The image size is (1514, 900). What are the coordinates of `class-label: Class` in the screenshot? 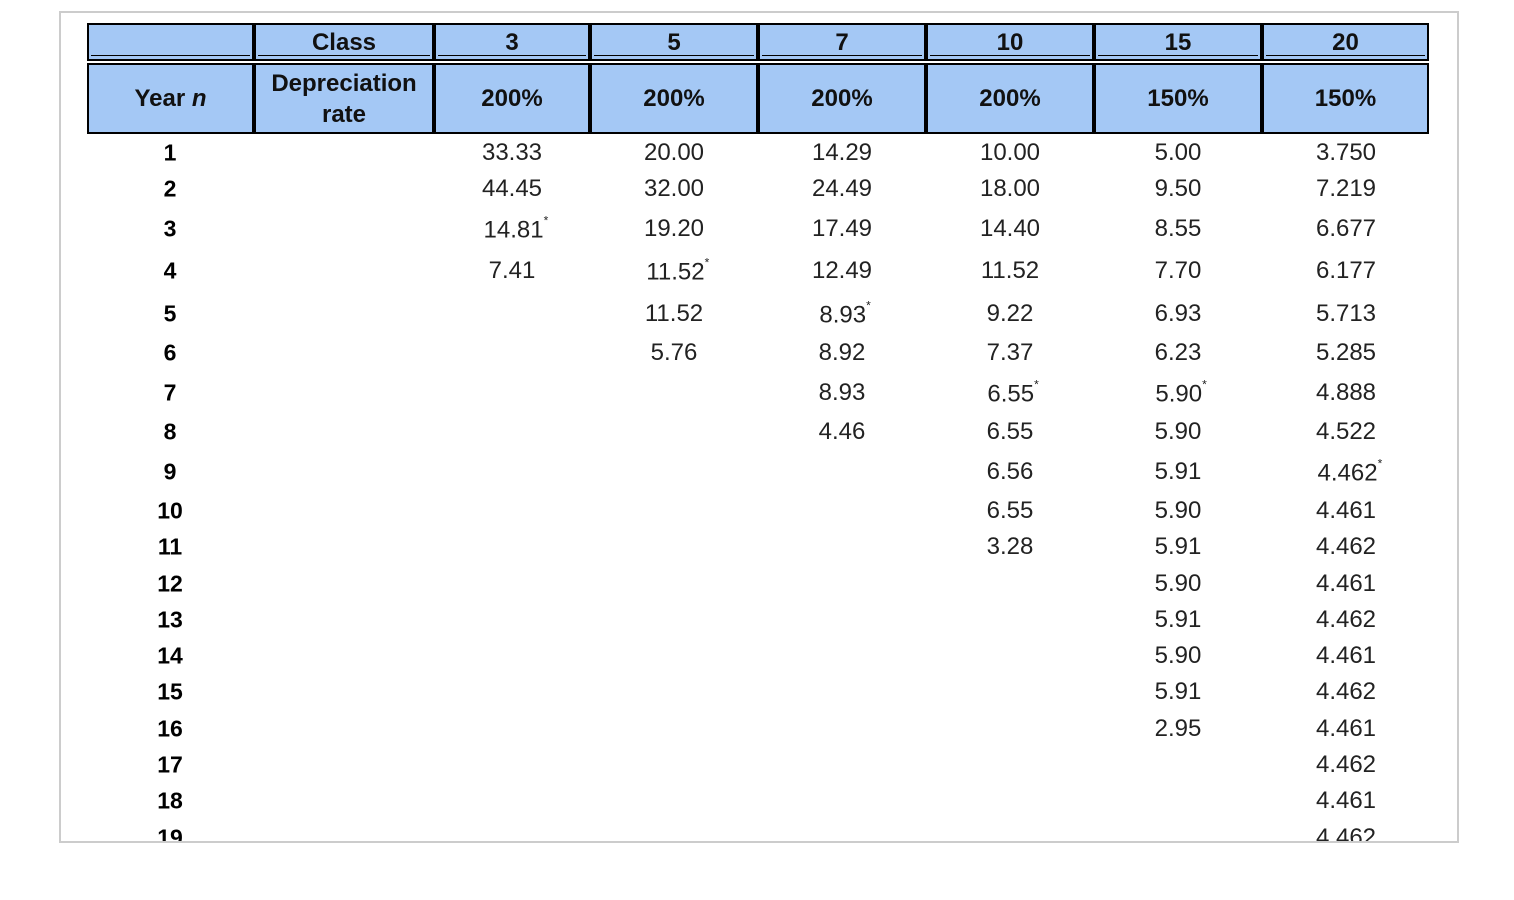 It's located at (344, 42).